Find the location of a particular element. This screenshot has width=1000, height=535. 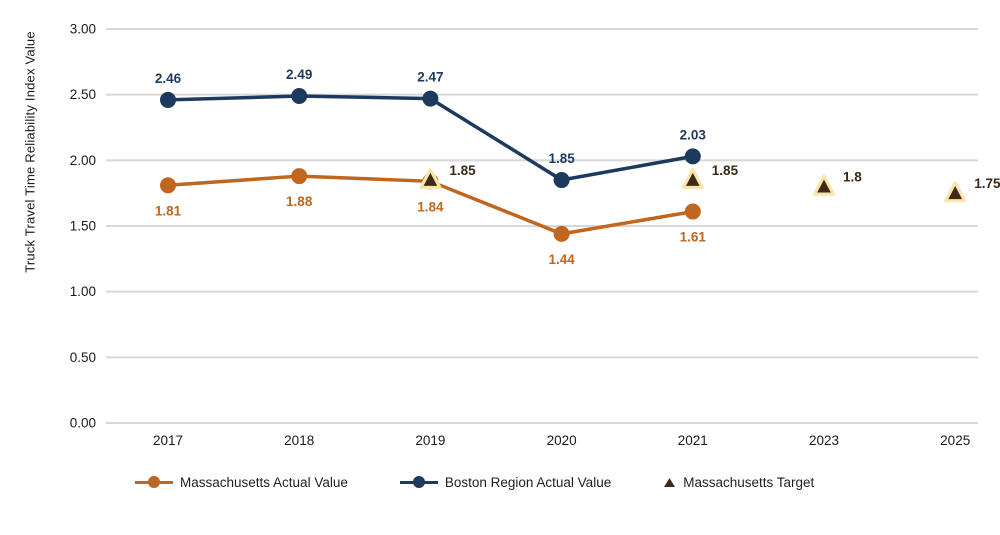

data-point-label: 1.88 is located at coordinates (299, 201).